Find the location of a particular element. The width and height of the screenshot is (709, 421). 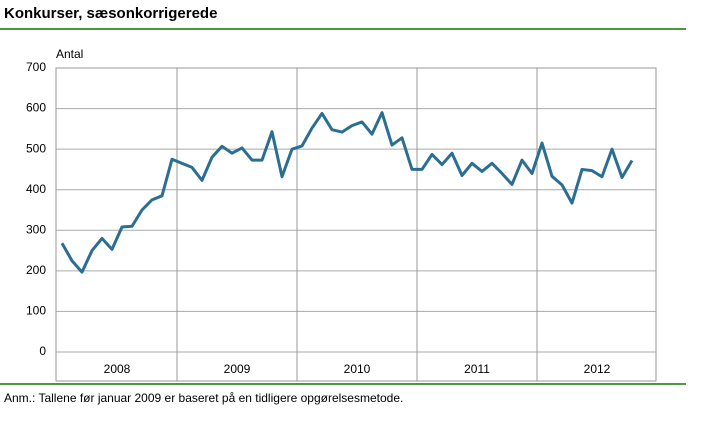

x-tick-label: 2011 is located at coordinates (477, 369).